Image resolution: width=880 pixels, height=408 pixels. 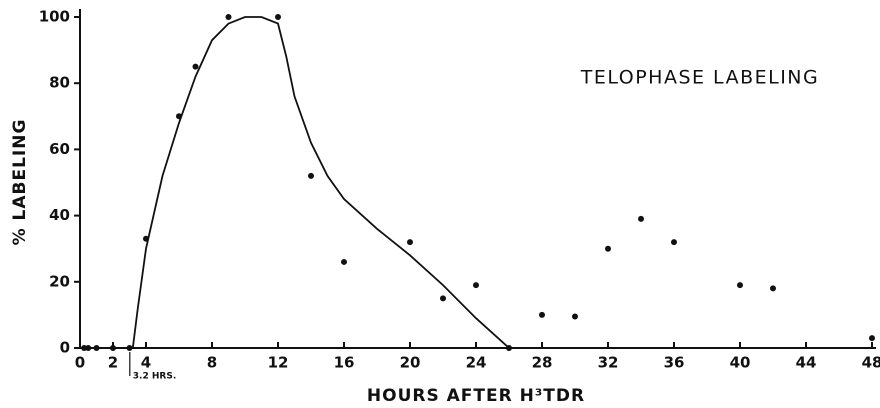 I want to click on y-tick-label: 80, so click(x=59, y=83).